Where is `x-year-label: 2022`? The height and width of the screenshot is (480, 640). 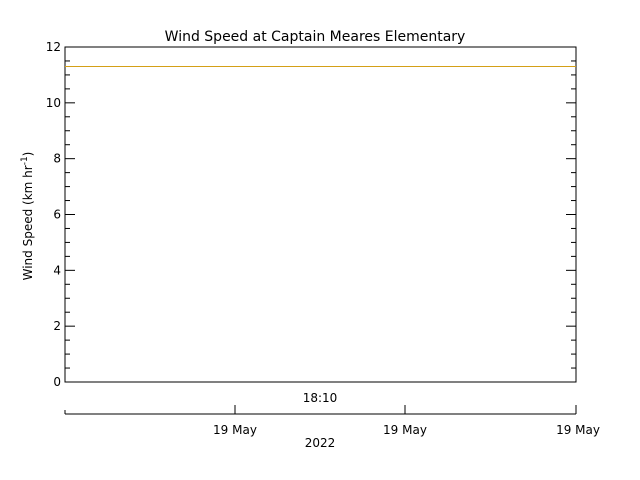 x-year-label: 2022 is located at coordinates (320, 443).